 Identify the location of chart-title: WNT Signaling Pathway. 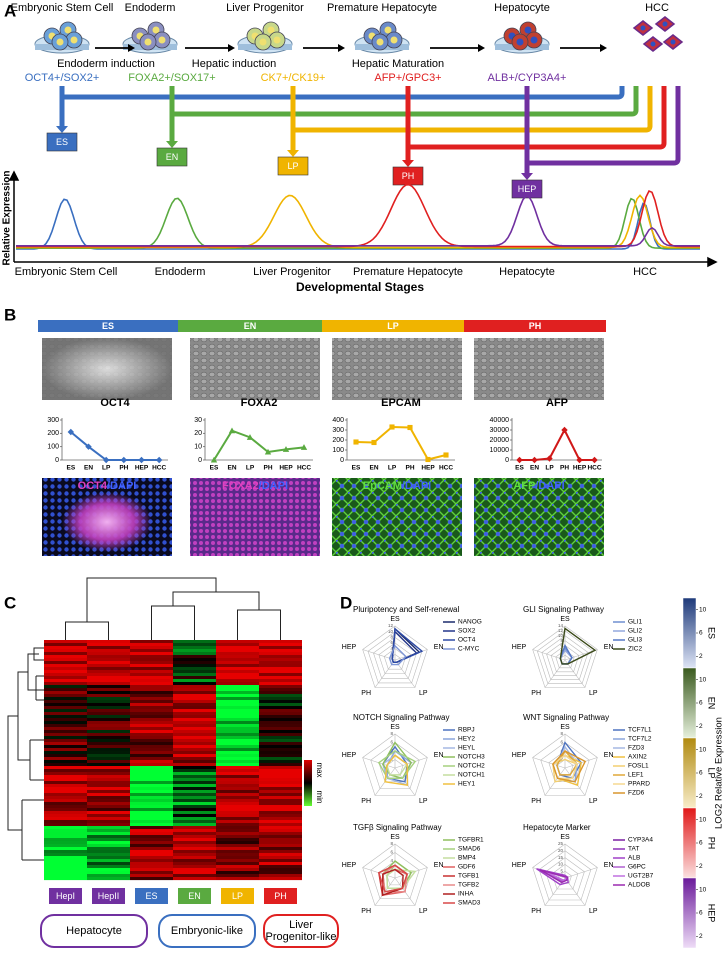
(566, 717).